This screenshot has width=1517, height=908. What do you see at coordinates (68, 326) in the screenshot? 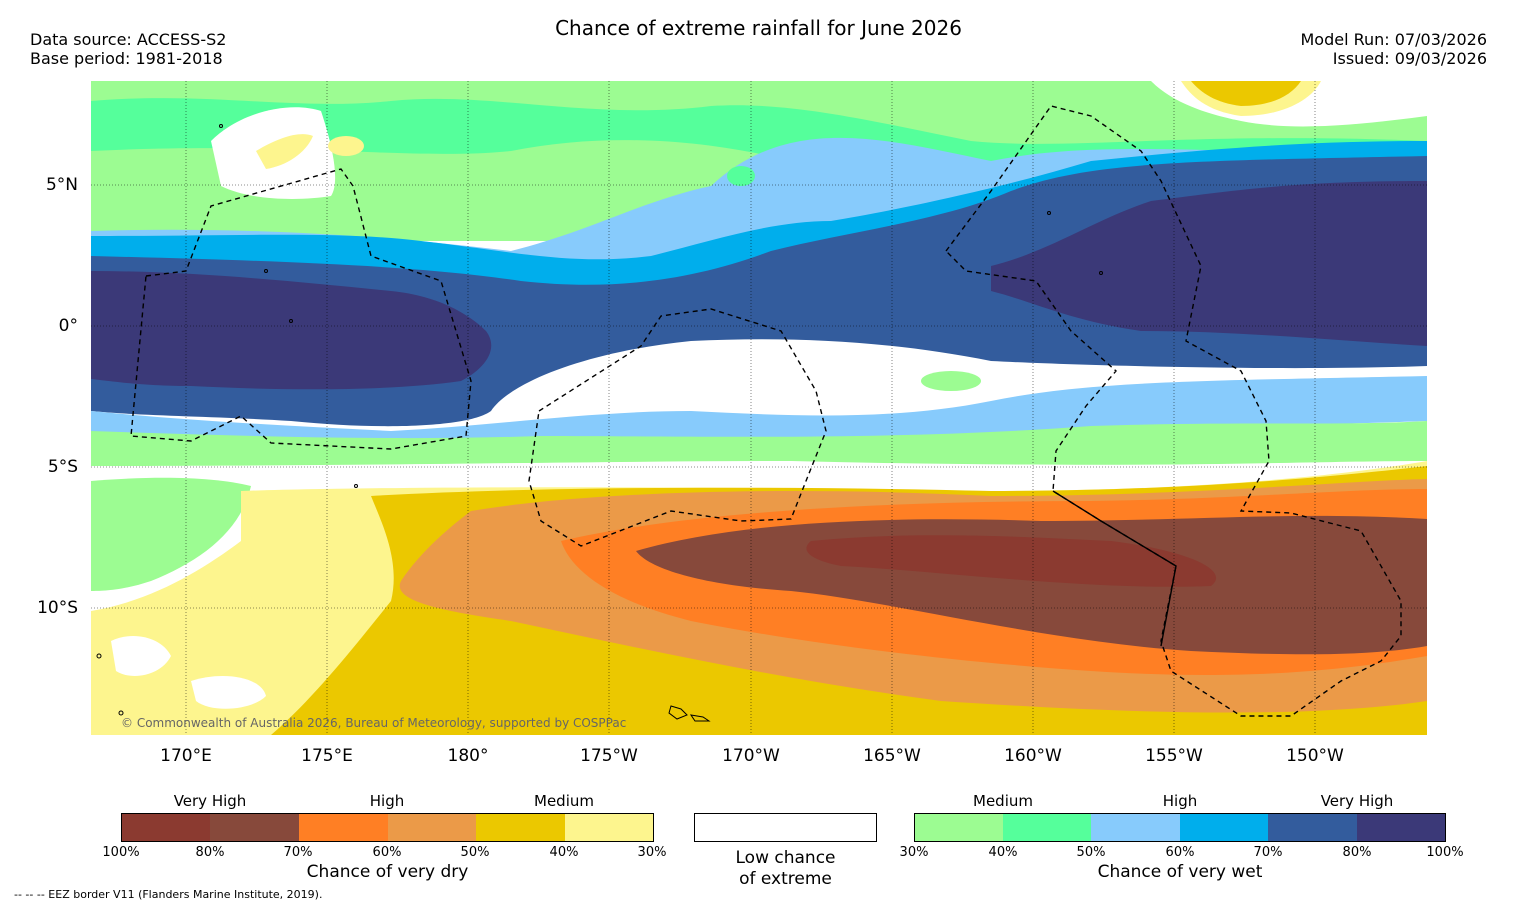
I see `lat-label-0: 0°` at bounding box center [68, 326].